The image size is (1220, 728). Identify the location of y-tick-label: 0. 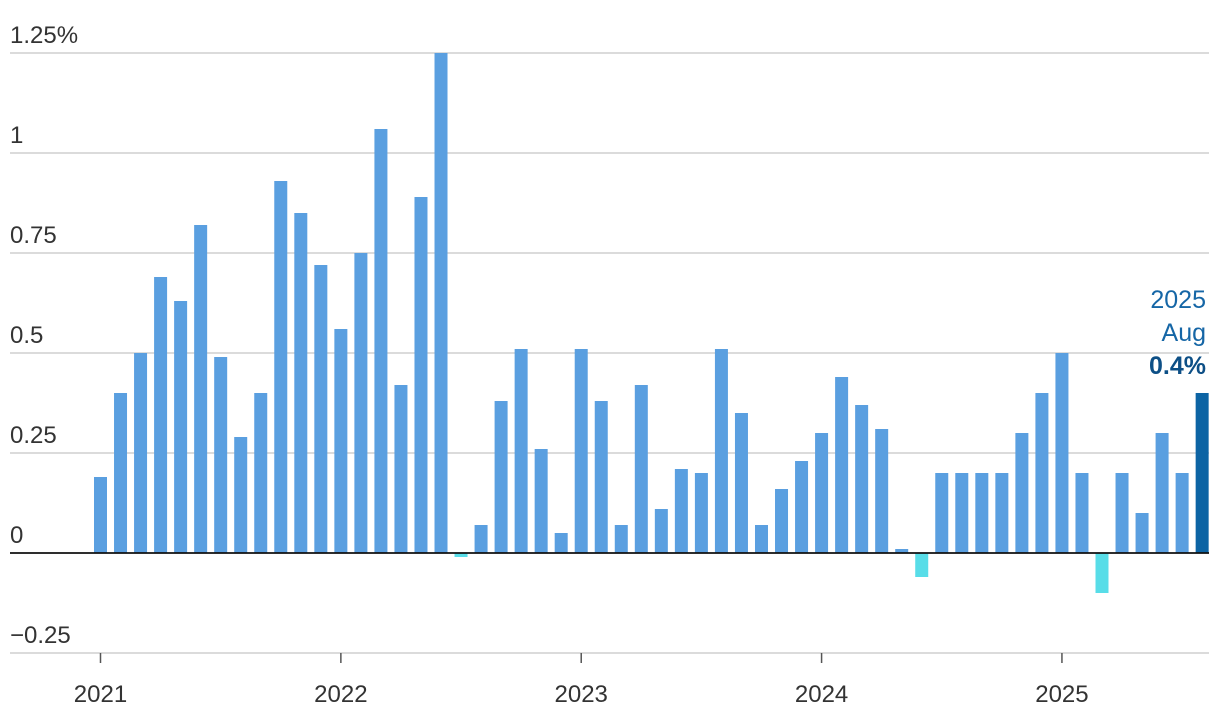
(16, 535).